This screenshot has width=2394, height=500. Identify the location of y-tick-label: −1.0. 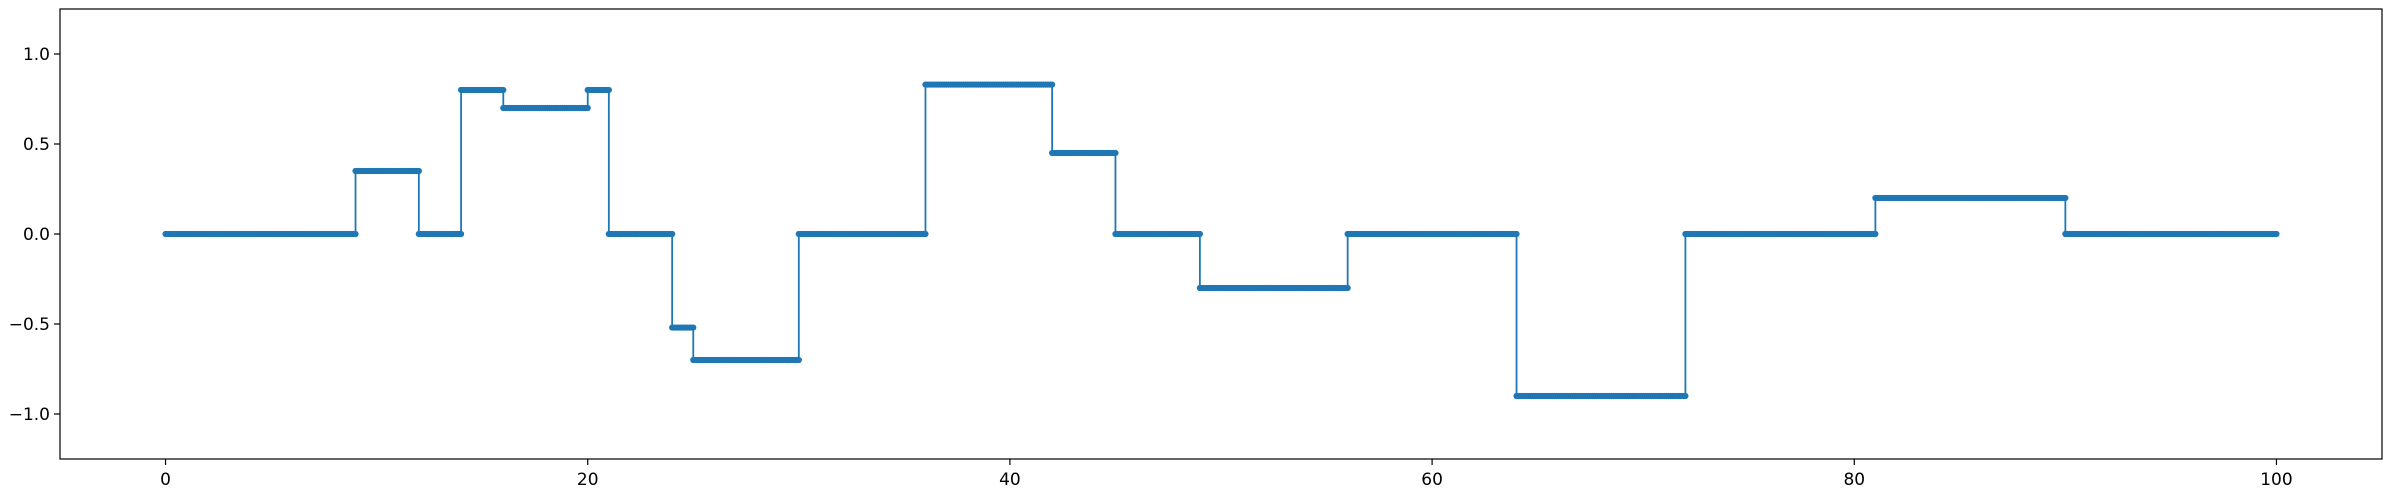
(29, 415).